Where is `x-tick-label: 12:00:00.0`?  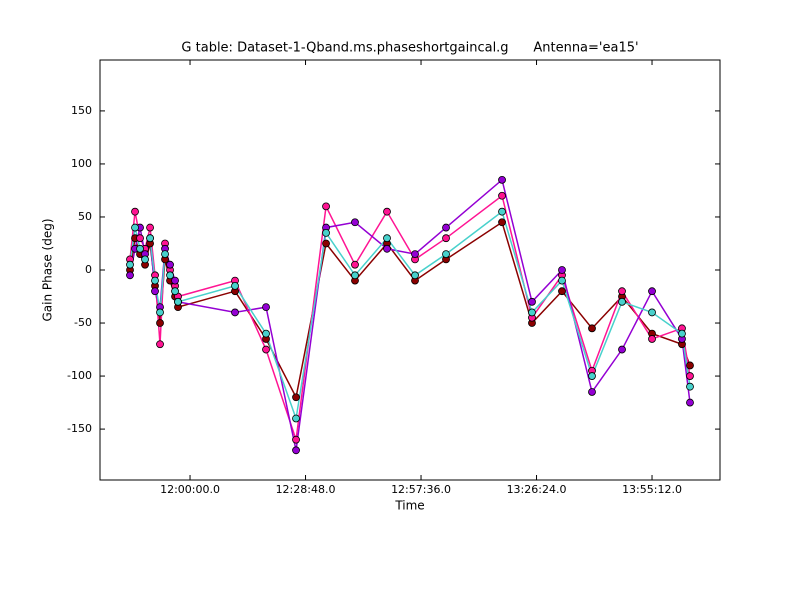 x-tick-label: 12:00:00.0 is located at coordinates (190, 489).